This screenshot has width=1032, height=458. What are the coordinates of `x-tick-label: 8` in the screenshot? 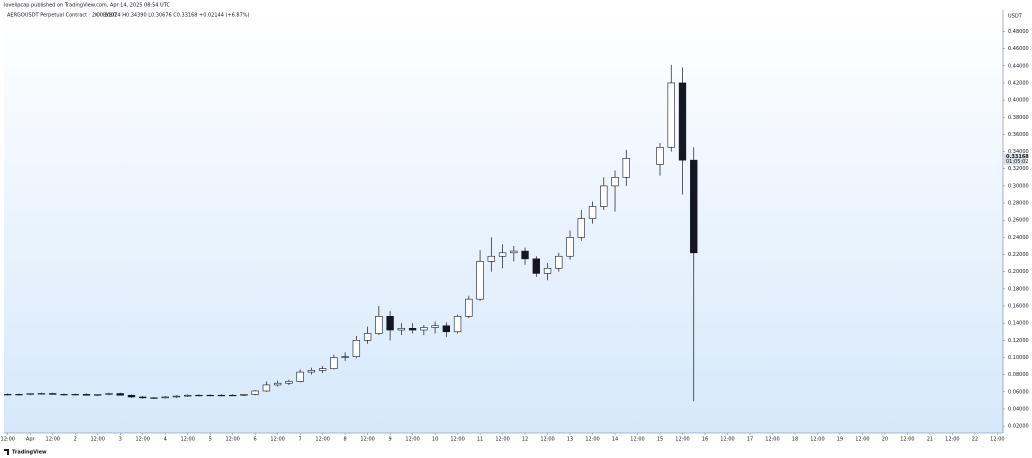 It's located at (345, 440).